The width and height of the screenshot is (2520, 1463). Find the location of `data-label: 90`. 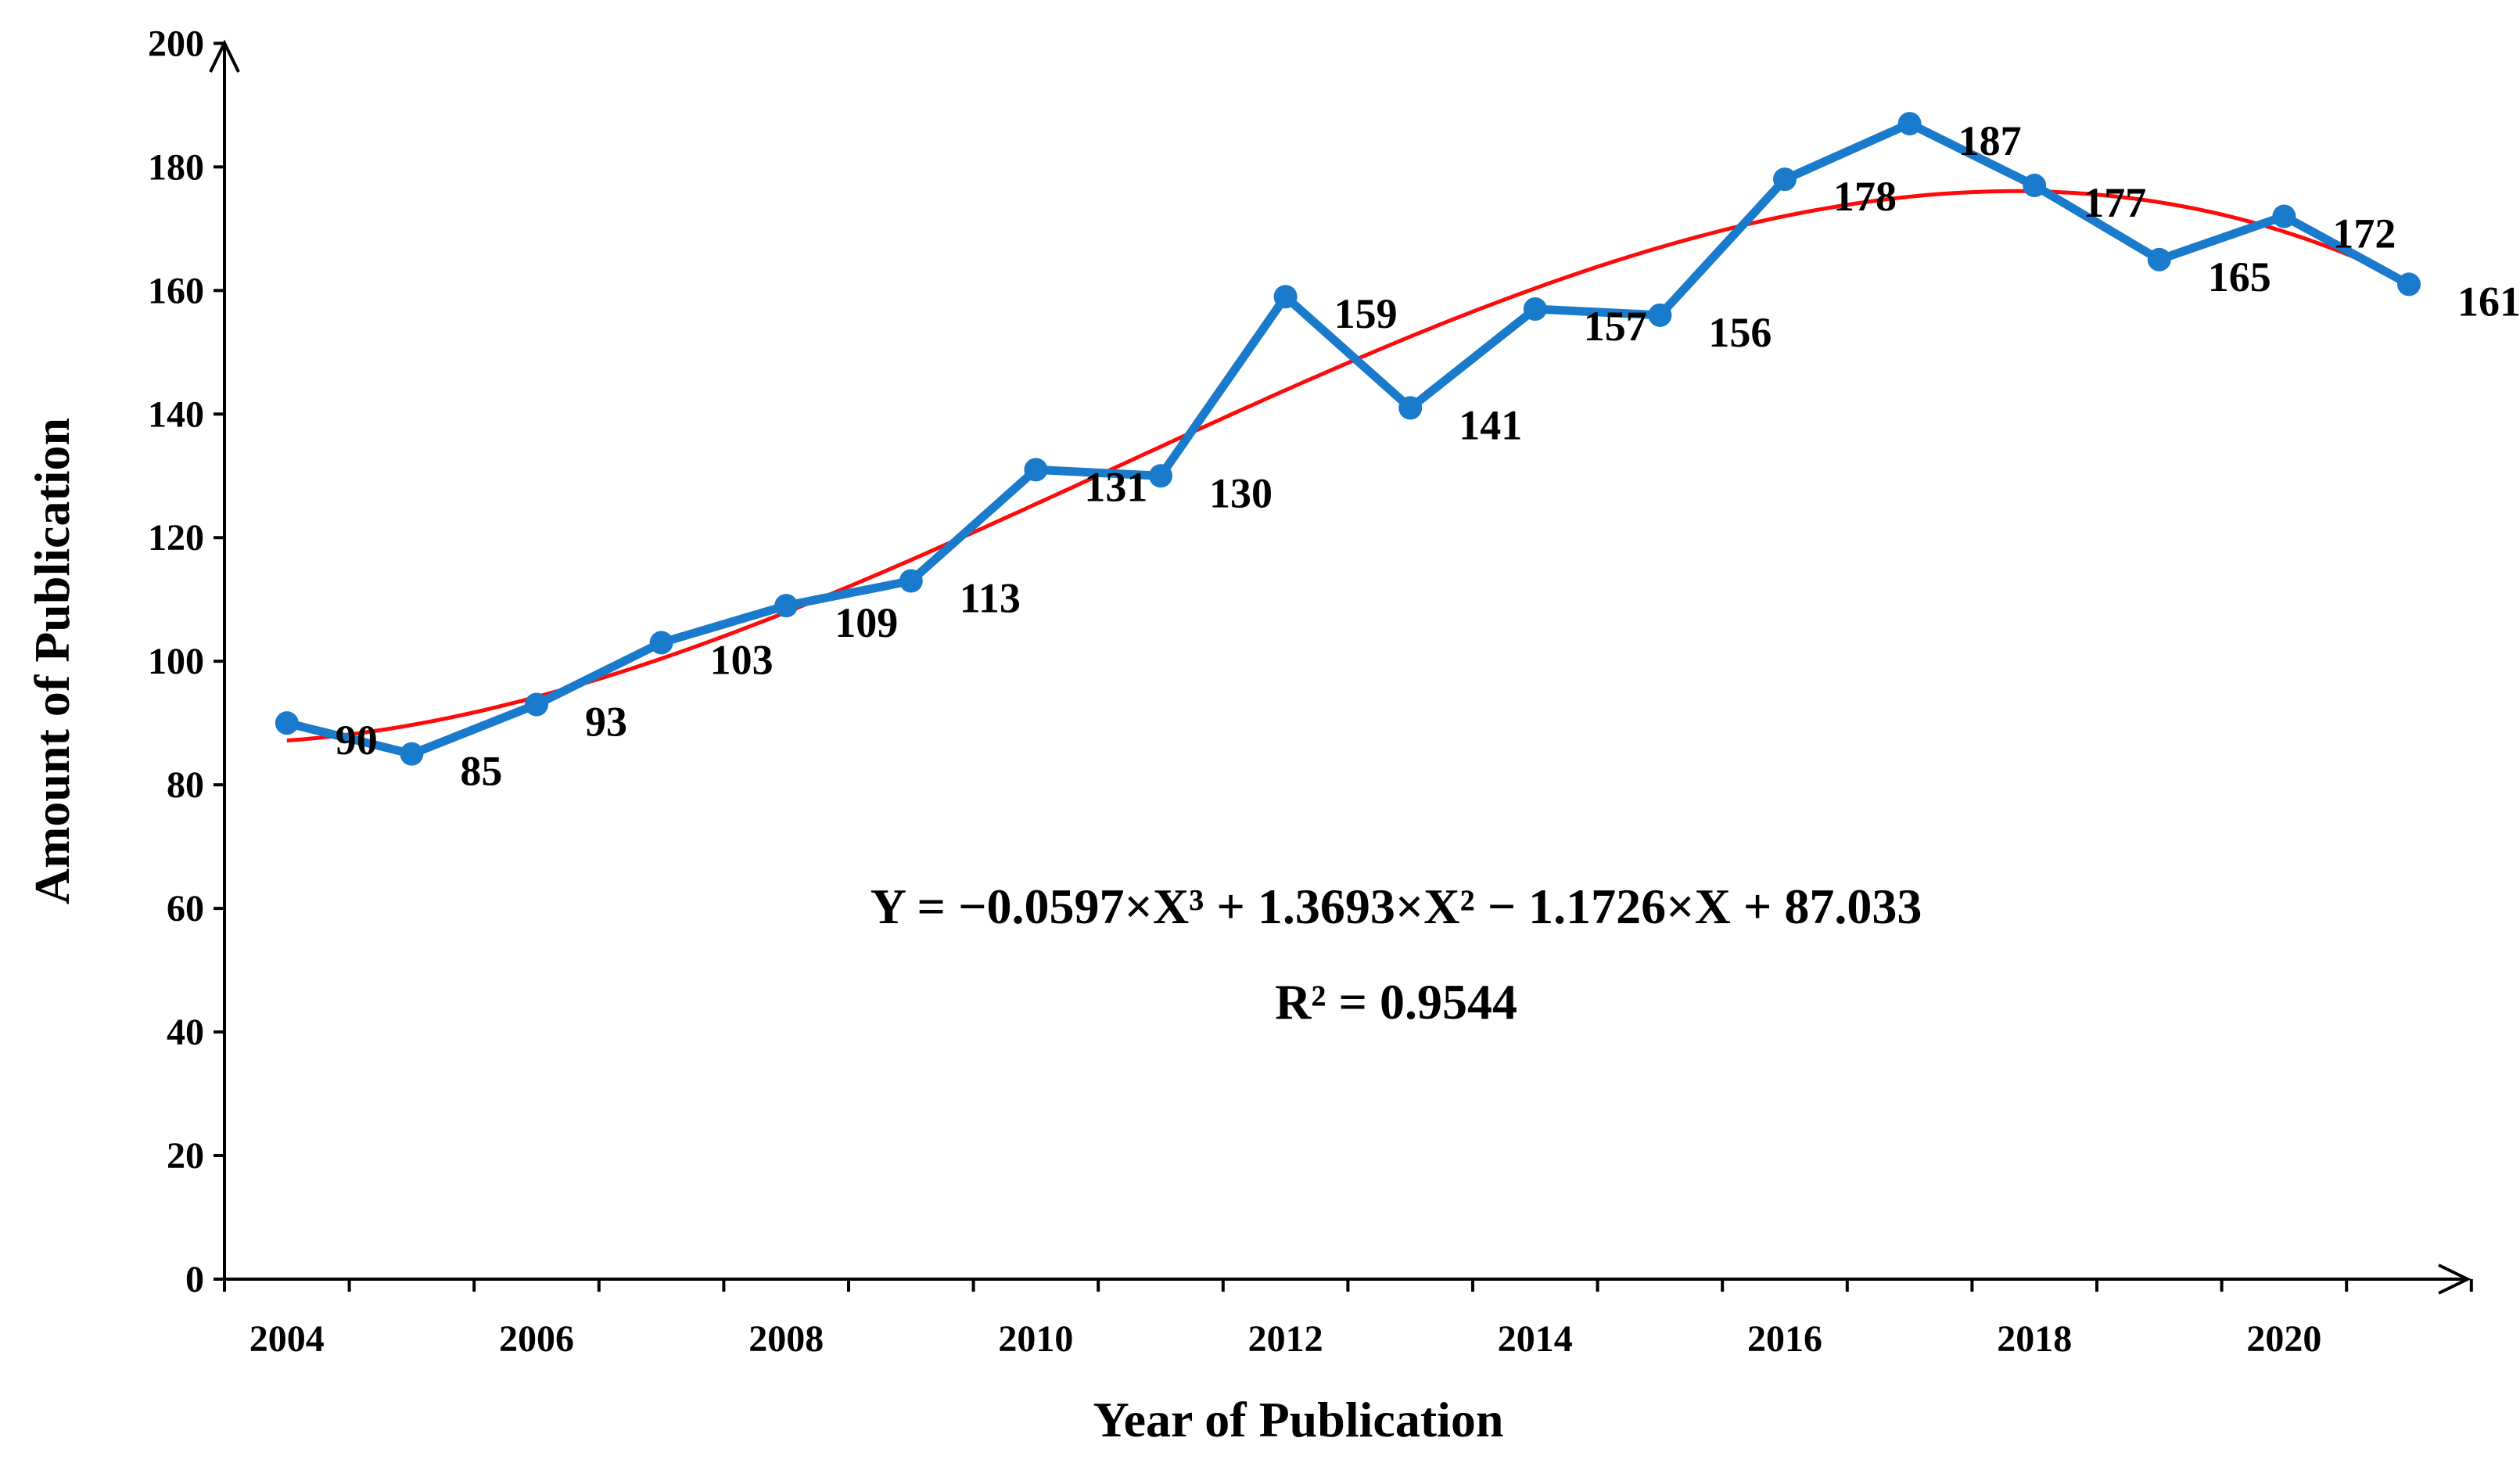

data-label: 90 is located at coordinates (357, 740).